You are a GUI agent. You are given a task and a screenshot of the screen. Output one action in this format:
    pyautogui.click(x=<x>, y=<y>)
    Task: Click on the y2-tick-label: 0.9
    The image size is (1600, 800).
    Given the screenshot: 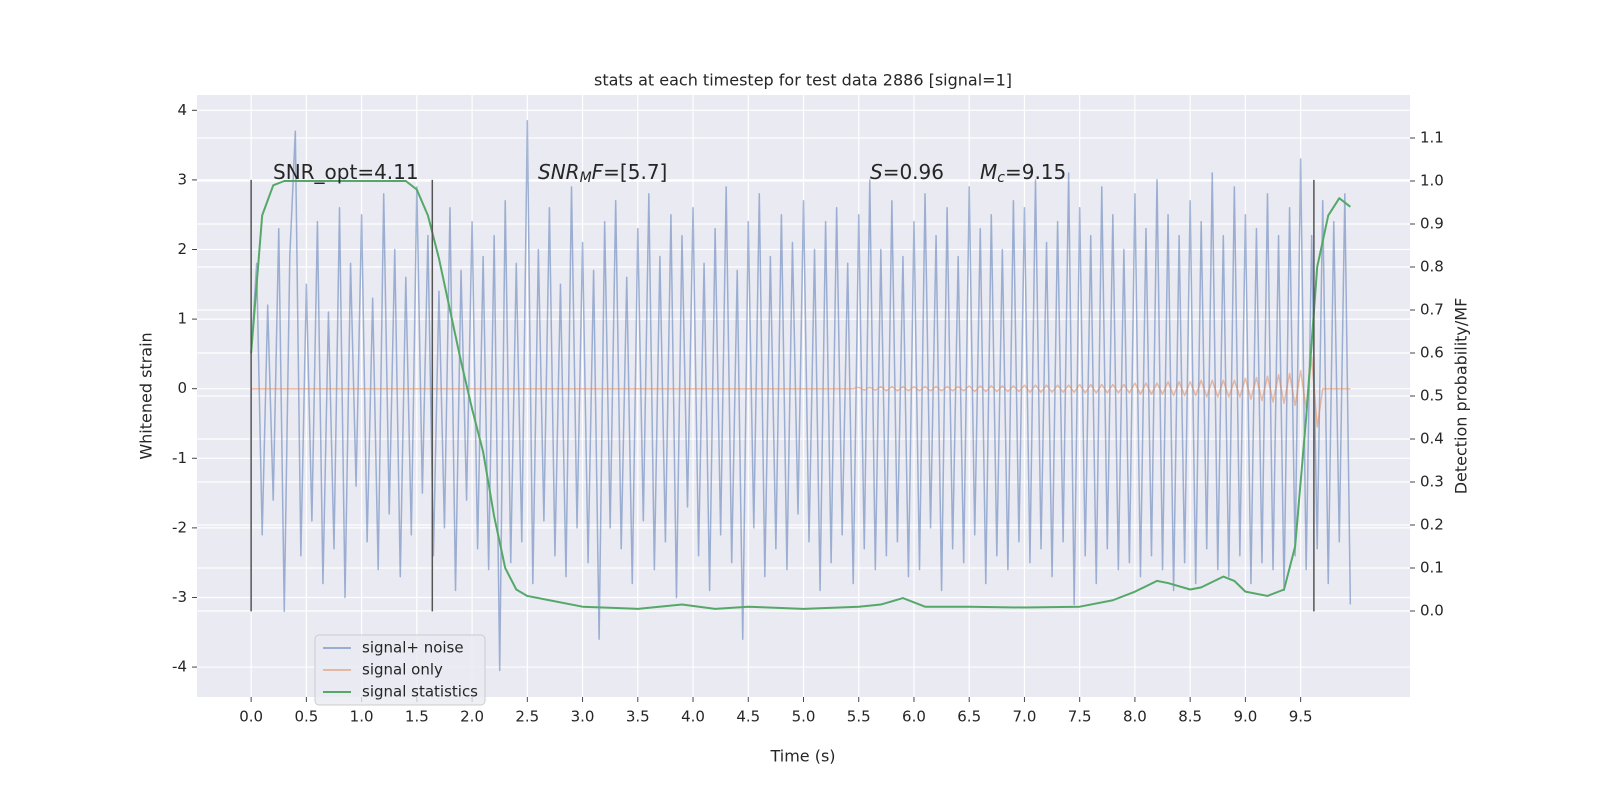 What is the action you would take?
    pyautogui.click(x=1432, y=224)
    